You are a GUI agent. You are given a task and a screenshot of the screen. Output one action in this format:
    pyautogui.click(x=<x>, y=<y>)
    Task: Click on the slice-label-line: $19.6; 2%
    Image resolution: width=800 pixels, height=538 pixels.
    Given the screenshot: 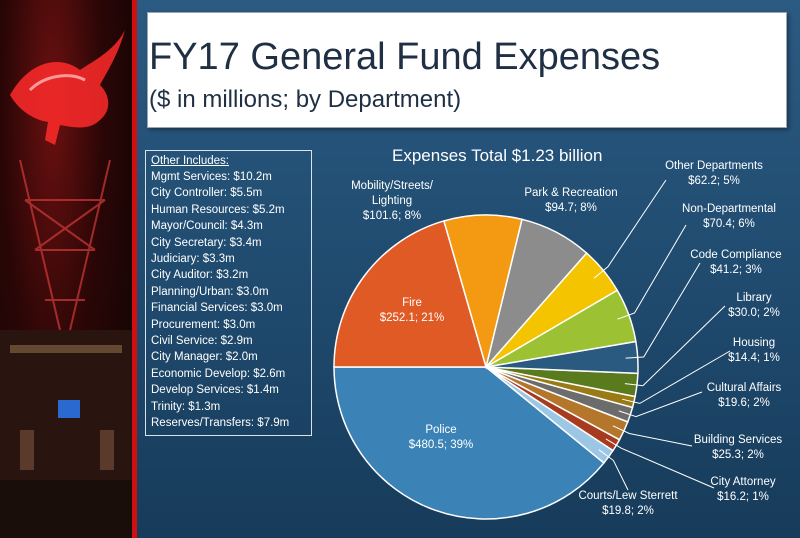 What is the action you would take?
    pyautogui.click(x=744, y=403)
    